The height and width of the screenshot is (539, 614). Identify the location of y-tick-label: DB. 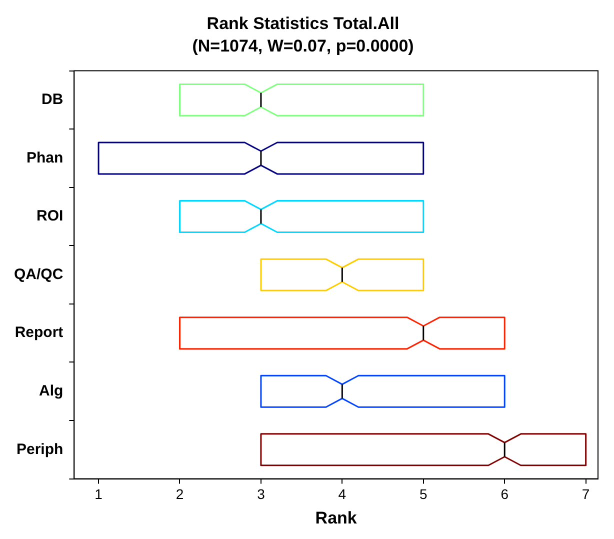
(52, 99).